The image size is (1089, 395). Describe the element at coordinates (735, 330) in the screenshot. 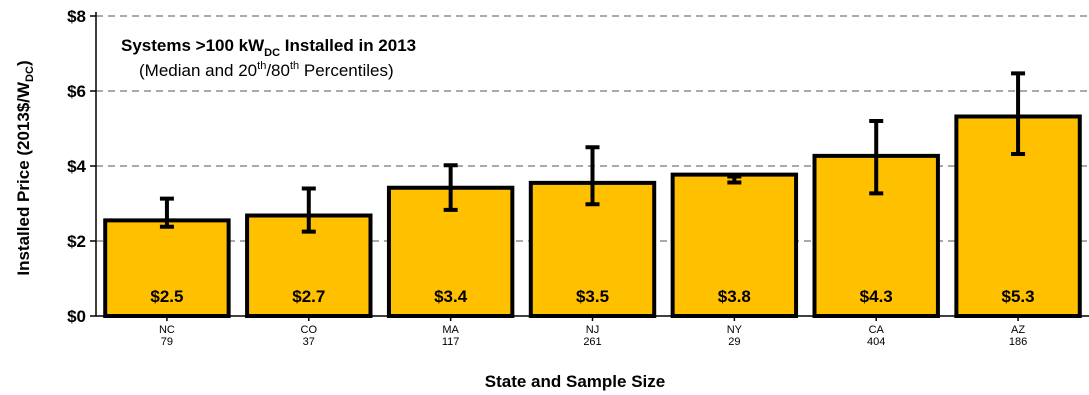

I see `x-tick-label-state: NY` at that location.